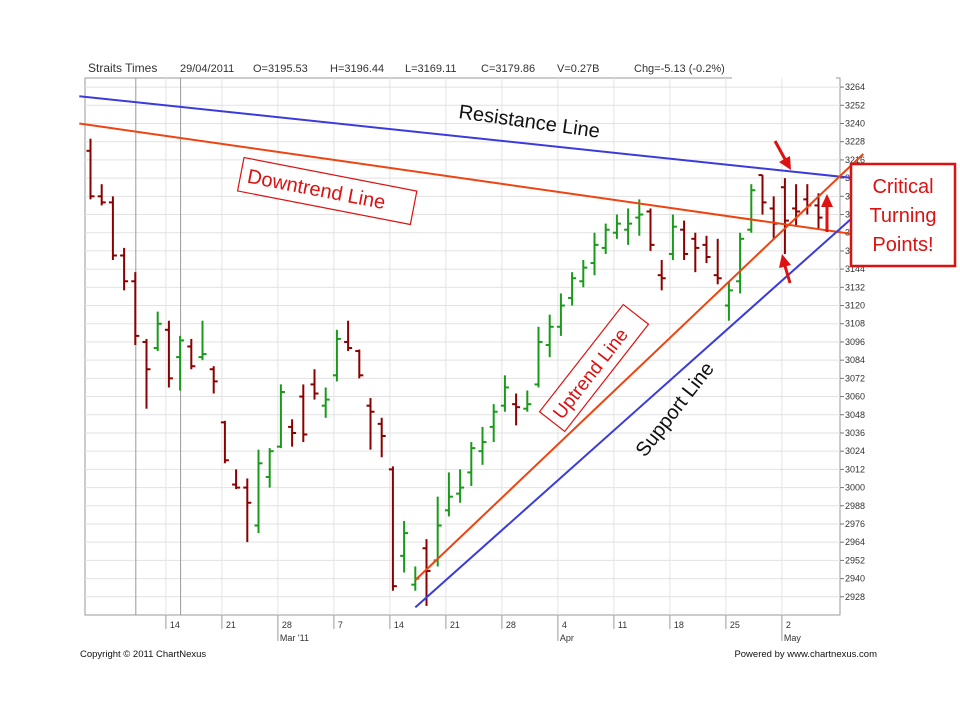 The width and height of the screenshot is (960, 720). Describe the element at coordinates (855, 597) in the screenshot. I see `y-tick-label: 2928` at that location.